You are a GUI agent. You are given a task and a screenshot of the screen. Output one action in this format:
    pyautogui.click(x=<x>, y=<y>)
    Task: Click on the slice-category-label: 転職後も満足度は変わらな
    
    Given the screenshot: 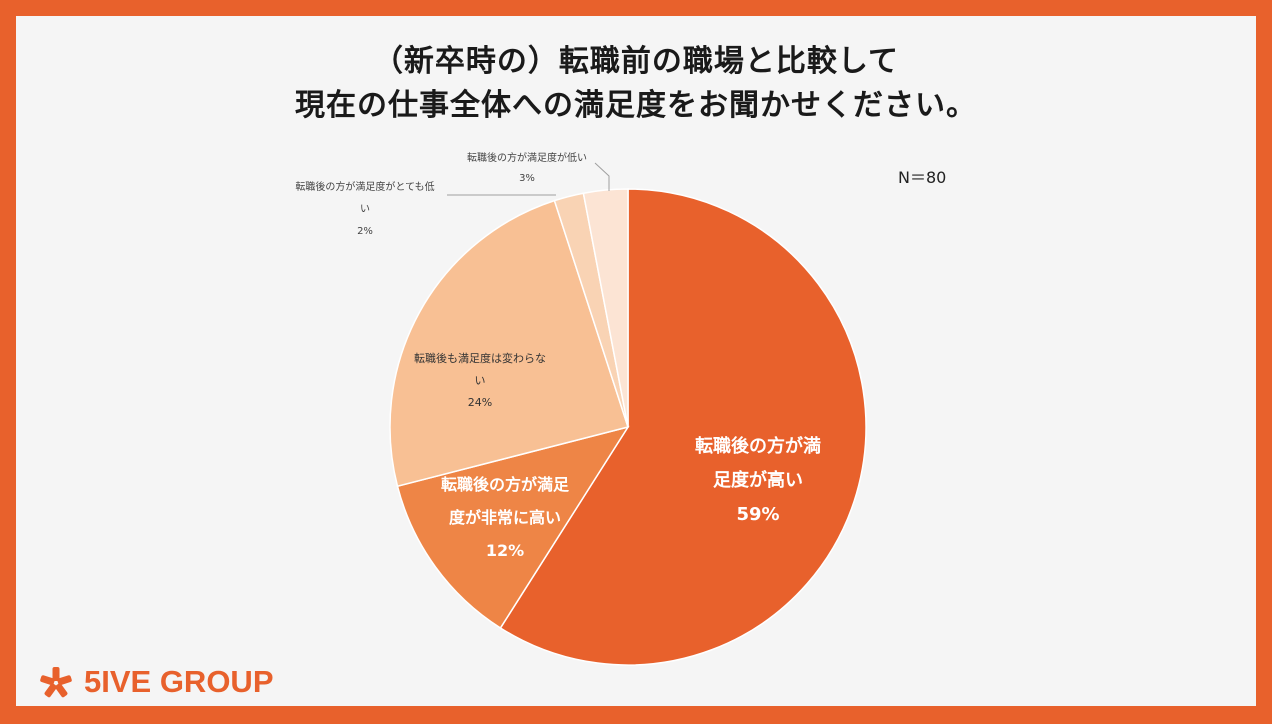 What is the action you would take?
    pyautogui.click(x=480, y=358)
    